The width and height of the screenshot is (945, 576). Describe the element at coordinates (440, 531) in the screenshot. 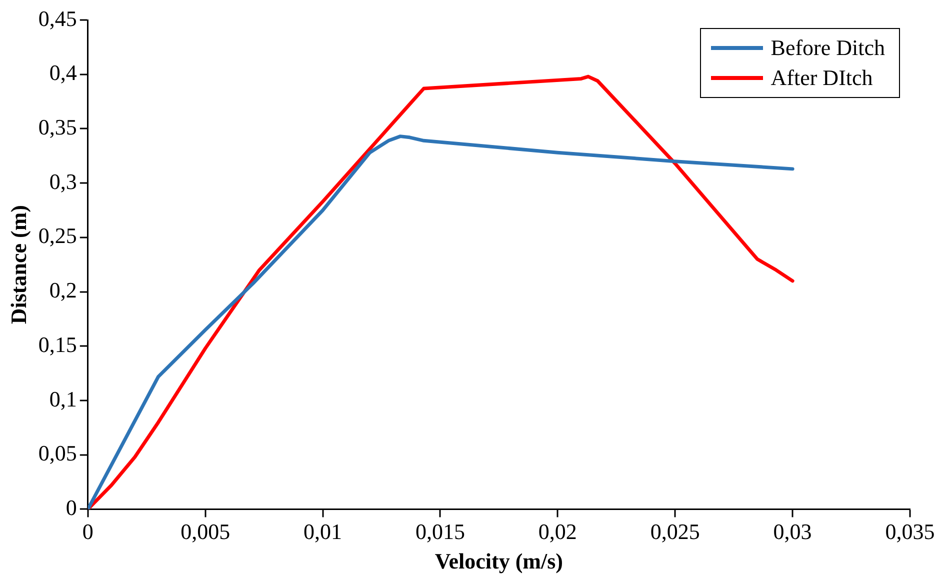

I see `x-tick-label: 0,015` at that location.